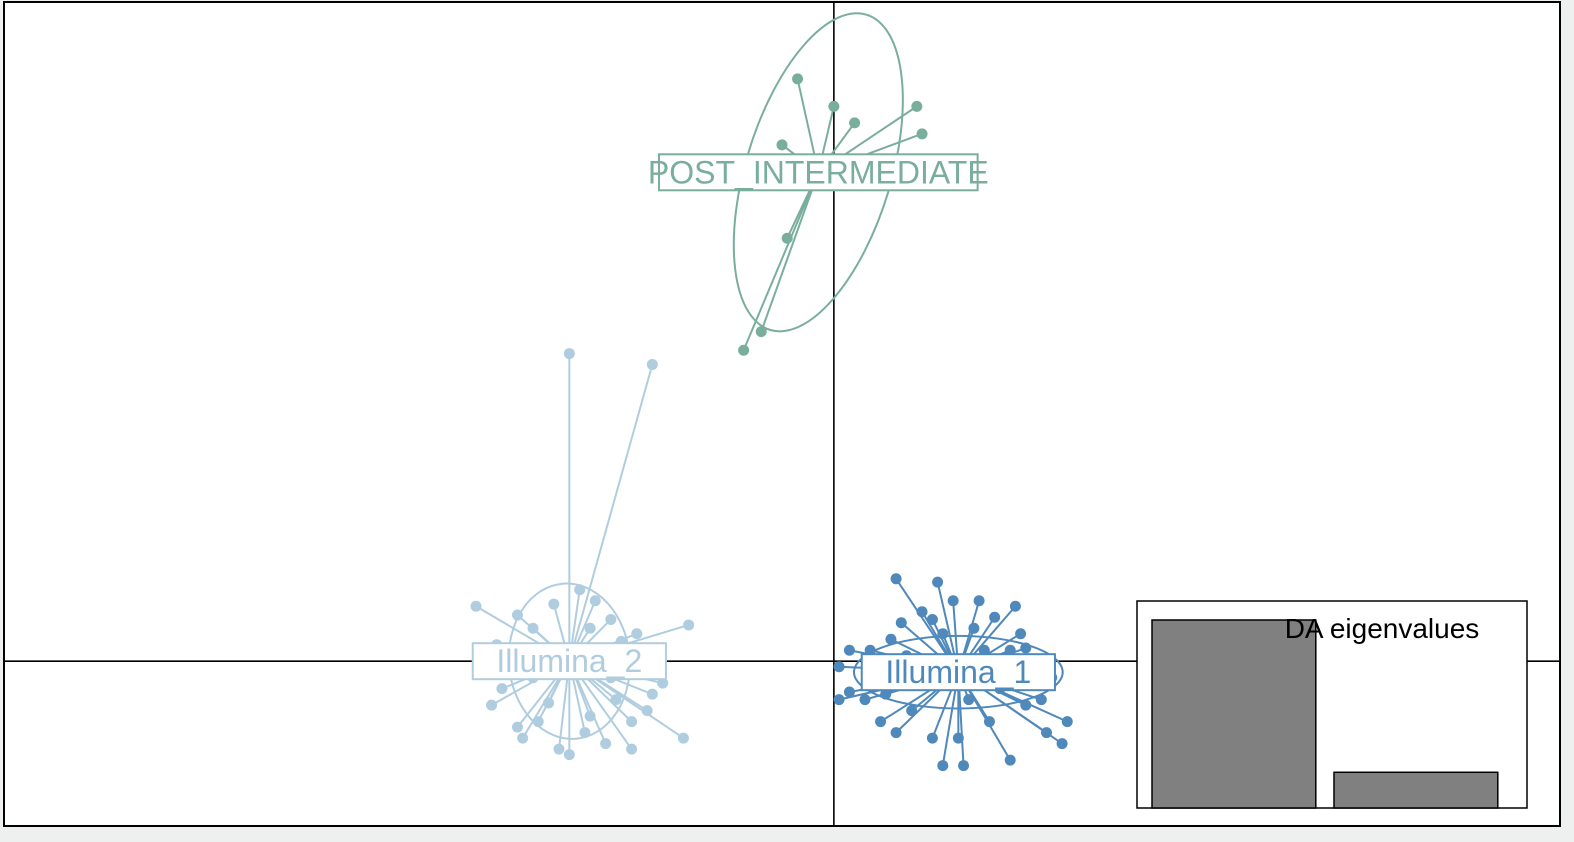  Describe the element at coordinates (1382, 628) in the screenshot. I see `inset-title: DA eigenvalues` at that location.